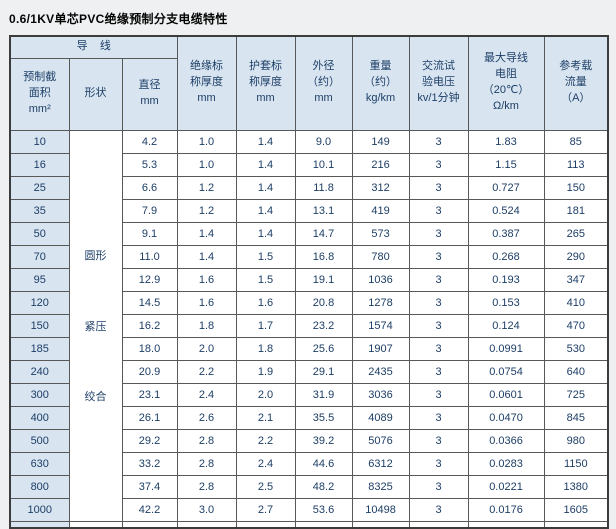  I want to click on table-row: 1000 42.2 3.0 2.7 53.6 10498 3 0.0176 1605, so click(309, 509).